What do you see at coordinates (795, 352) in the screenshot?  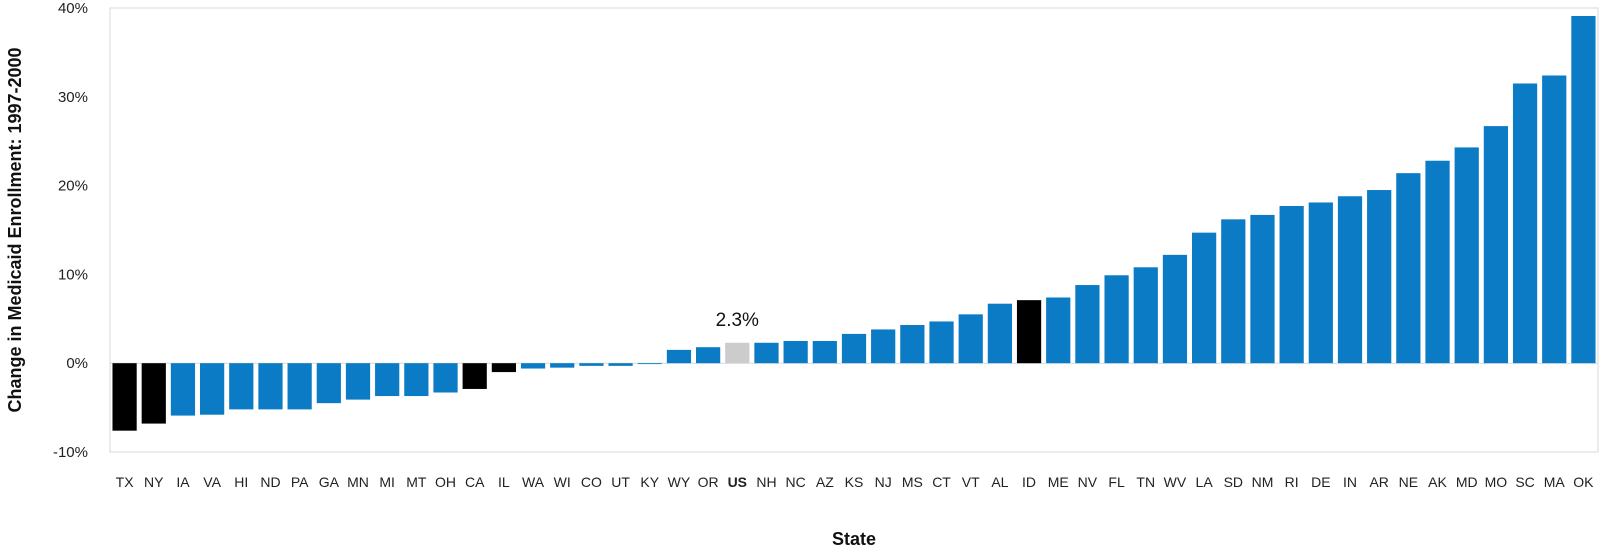 I see `bar-nc` at bounding box center [795, 352].